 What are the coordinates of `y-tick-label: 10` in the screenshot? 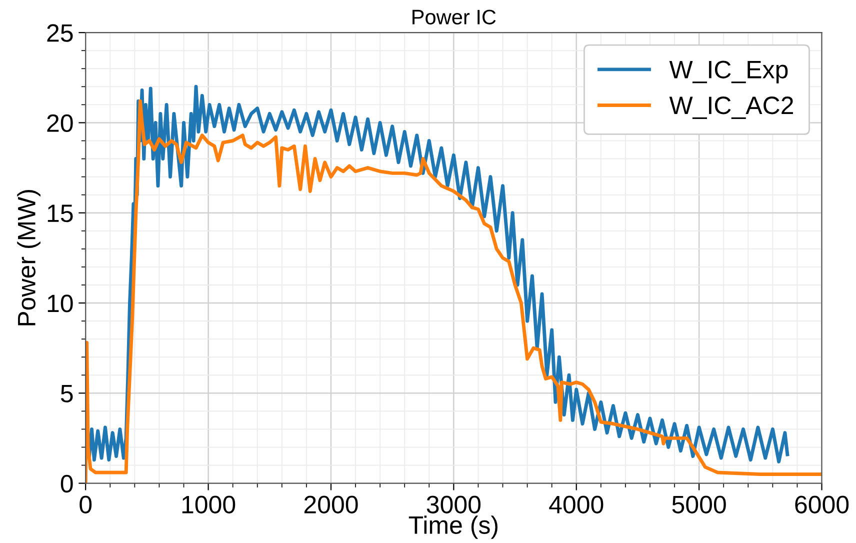 It's located at (60, 303).